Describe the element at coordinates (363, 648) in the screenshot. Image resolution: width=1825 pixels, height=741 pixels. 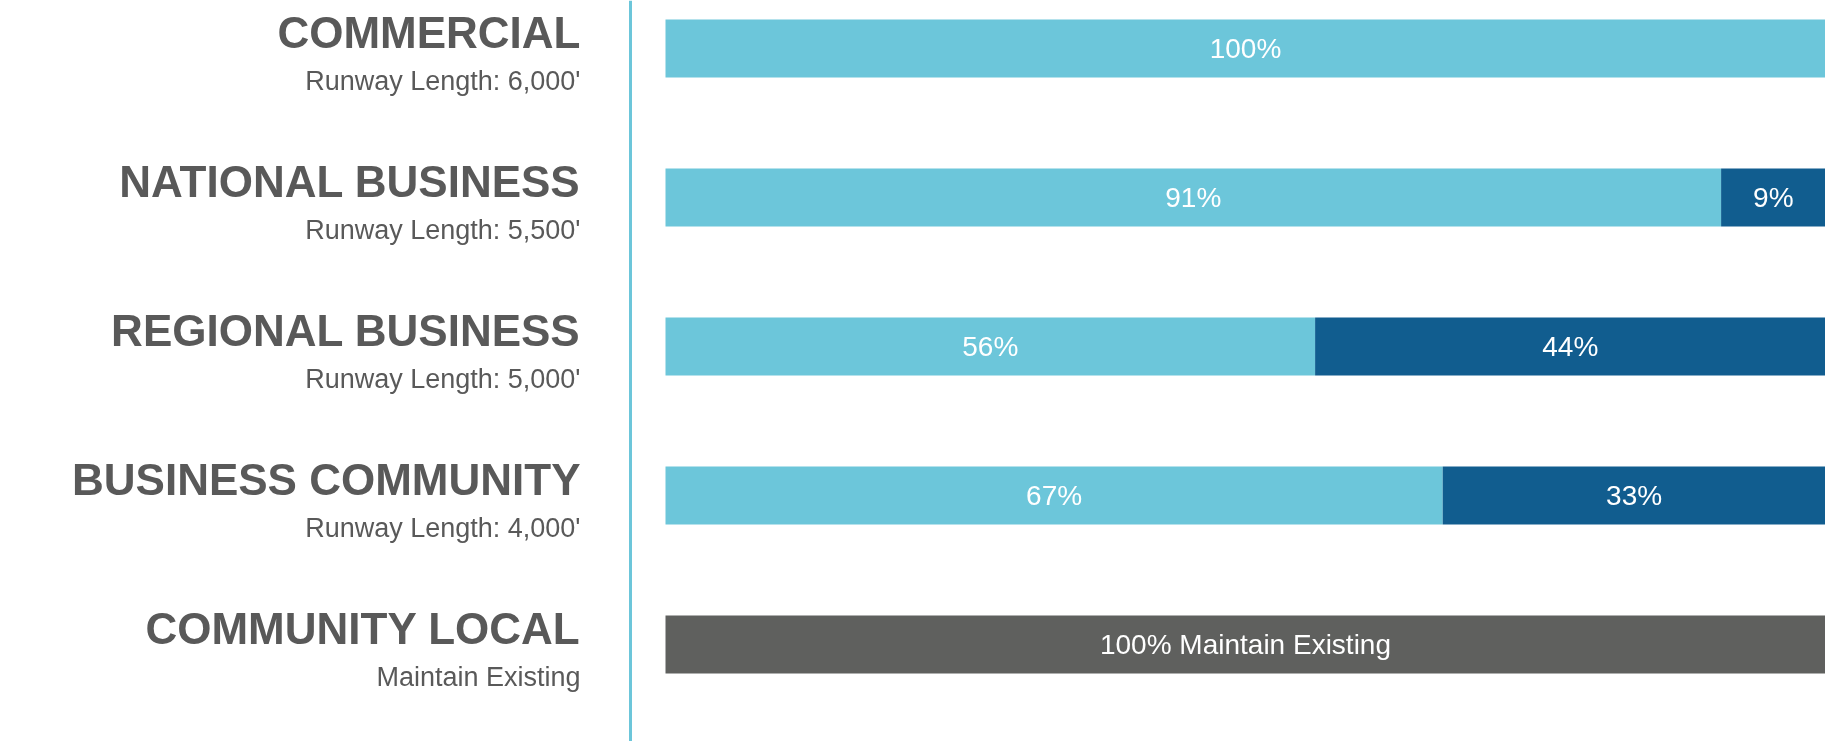
I see `y-tick-label: COMMUNITY LOCAL Maintain Existing` at that location.